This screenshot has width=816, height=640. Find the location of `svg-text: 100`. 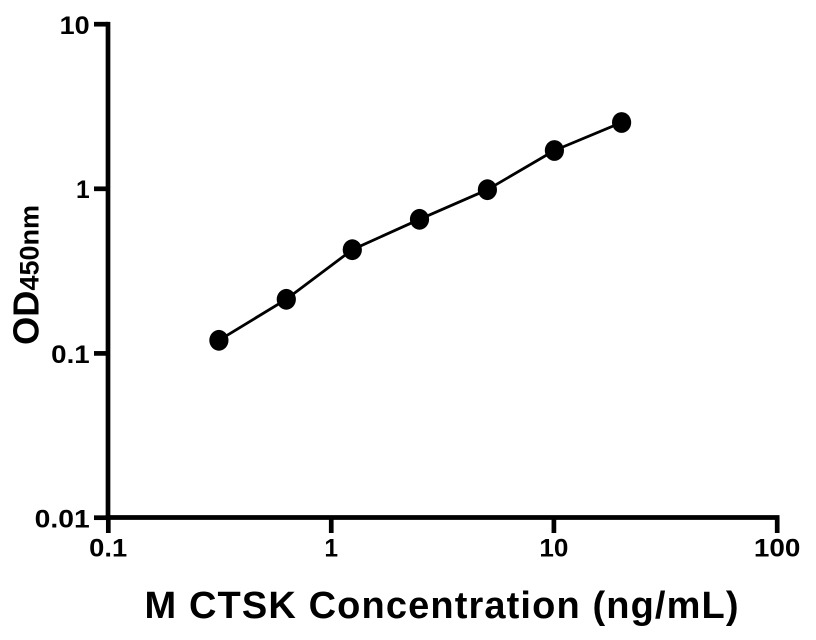

svg-text: 100 is located at coordinates (777, 549).